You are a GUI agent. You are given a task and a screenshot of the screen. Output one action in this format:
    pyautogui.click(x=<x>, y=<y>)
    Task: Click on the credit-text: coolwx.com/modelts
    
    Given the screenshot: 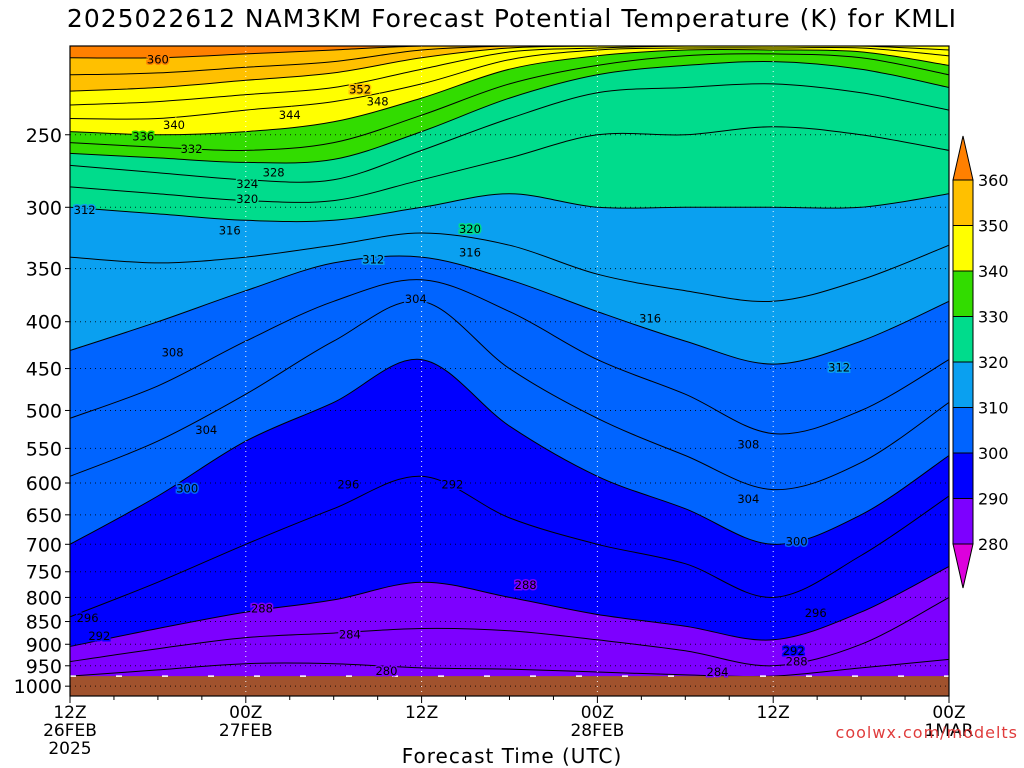 What is the action you would take?
    pyautogui.click(x=927, y=733)
    